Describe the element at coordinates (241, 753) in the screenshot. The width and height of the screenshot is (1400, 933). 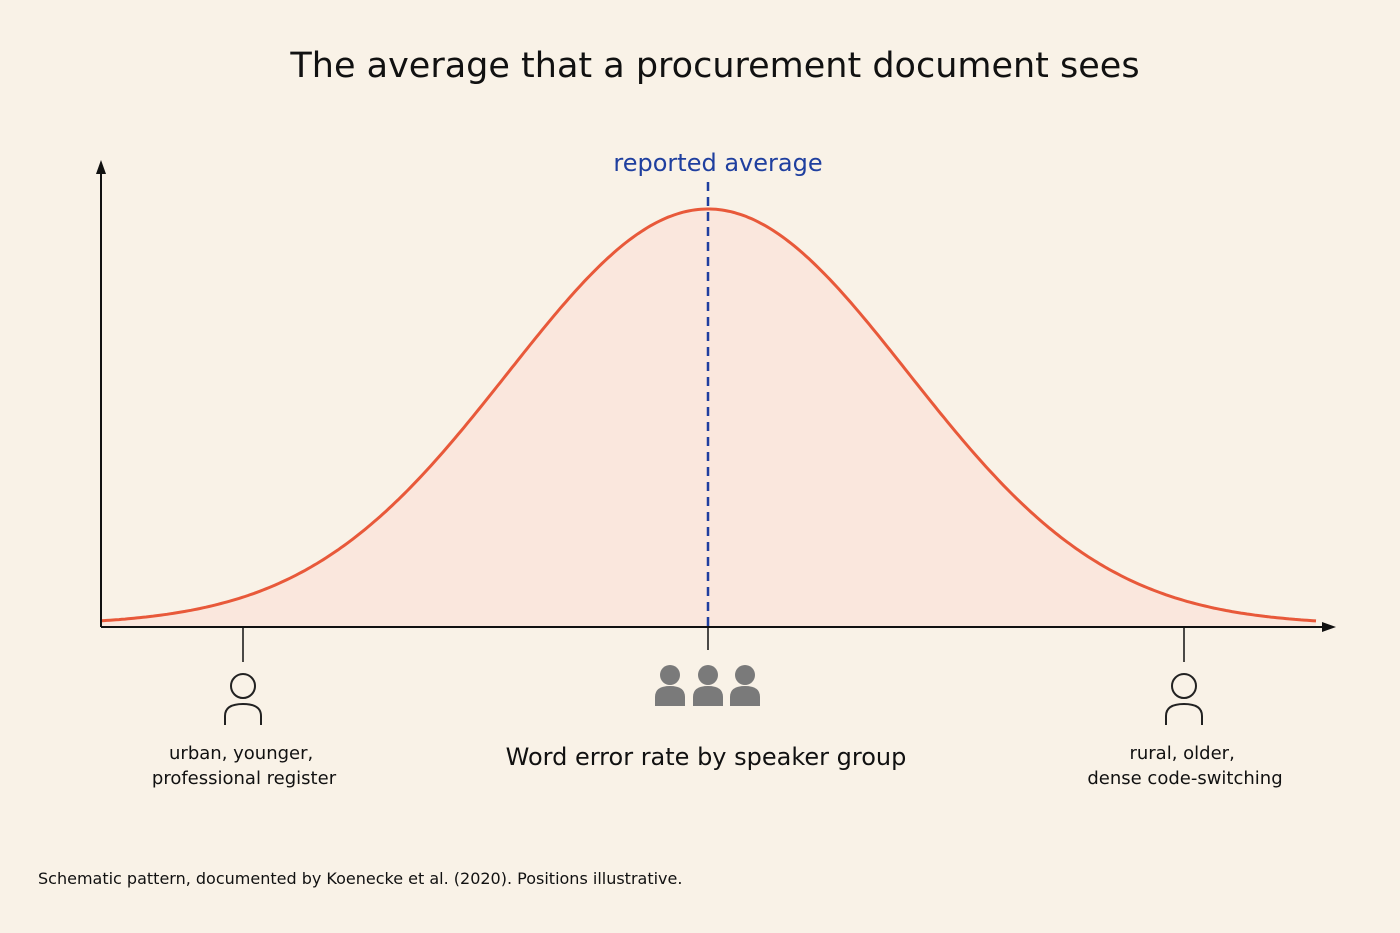
I see `group-label-line: urban, younger,` at that location.